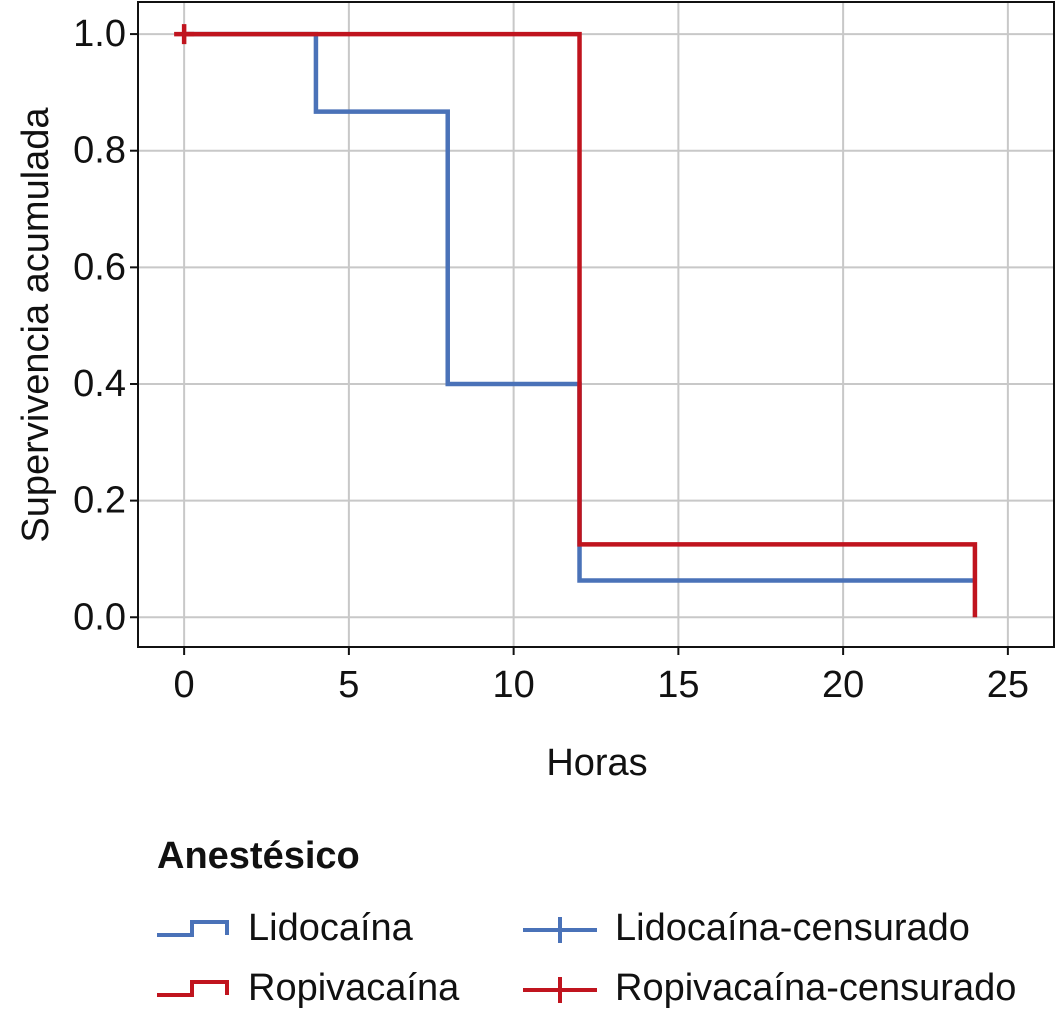 The image size is (1056, 1024). Describe the element at coordinates (258, 856) in the screenshot. I see `legend-title: Anestésico` at that location.